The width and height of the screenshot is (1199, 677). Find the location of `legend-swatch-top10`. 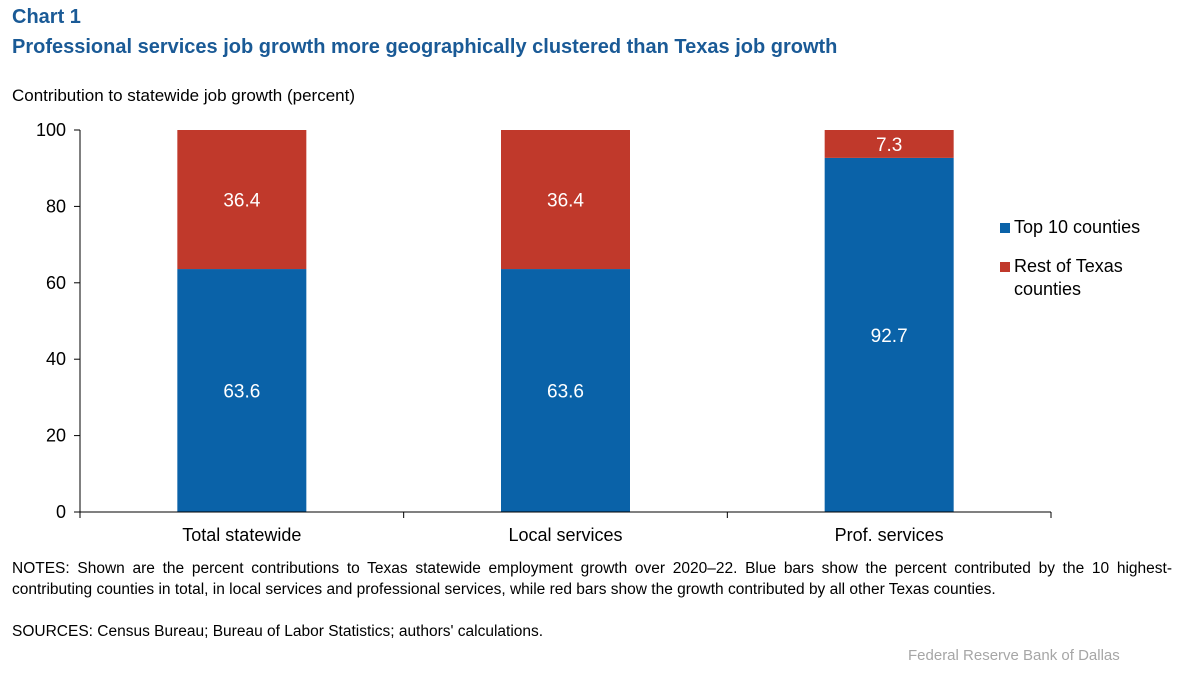

legend-swatch-top10 is located at coordinates (1005, 228).